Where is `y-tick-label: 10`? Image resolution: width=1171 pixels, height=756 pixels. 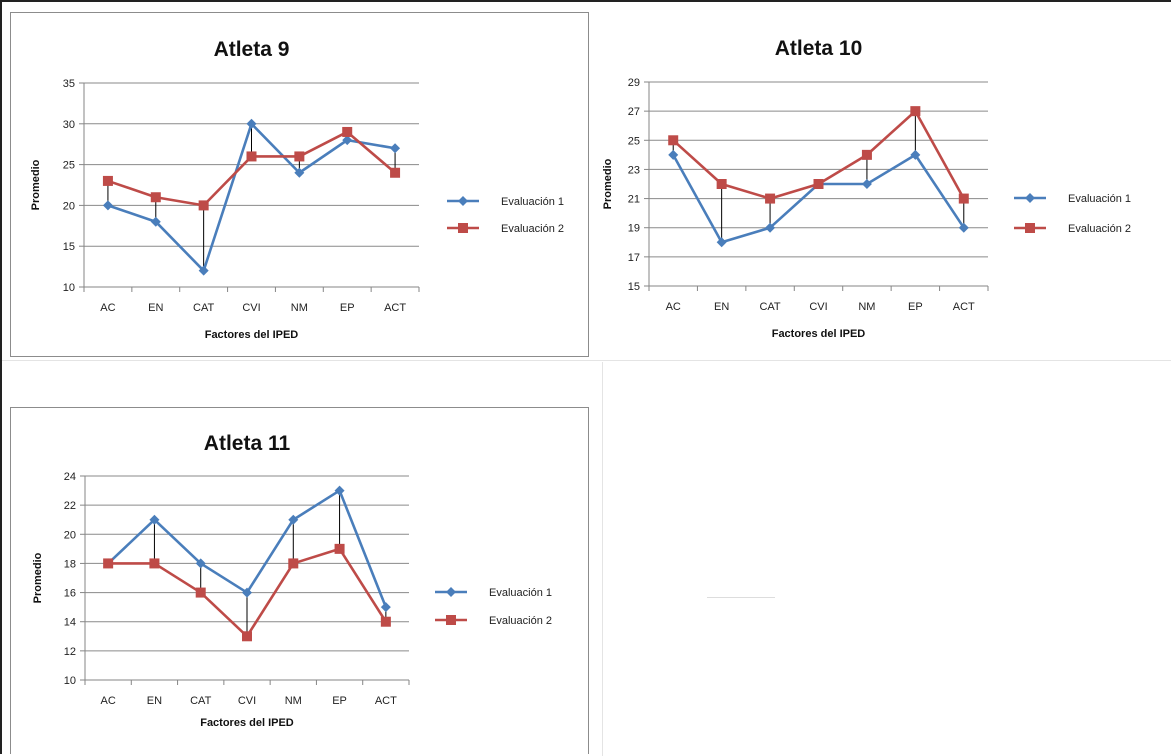
y-tick-label: 10 is located at coordinates (70, 681).